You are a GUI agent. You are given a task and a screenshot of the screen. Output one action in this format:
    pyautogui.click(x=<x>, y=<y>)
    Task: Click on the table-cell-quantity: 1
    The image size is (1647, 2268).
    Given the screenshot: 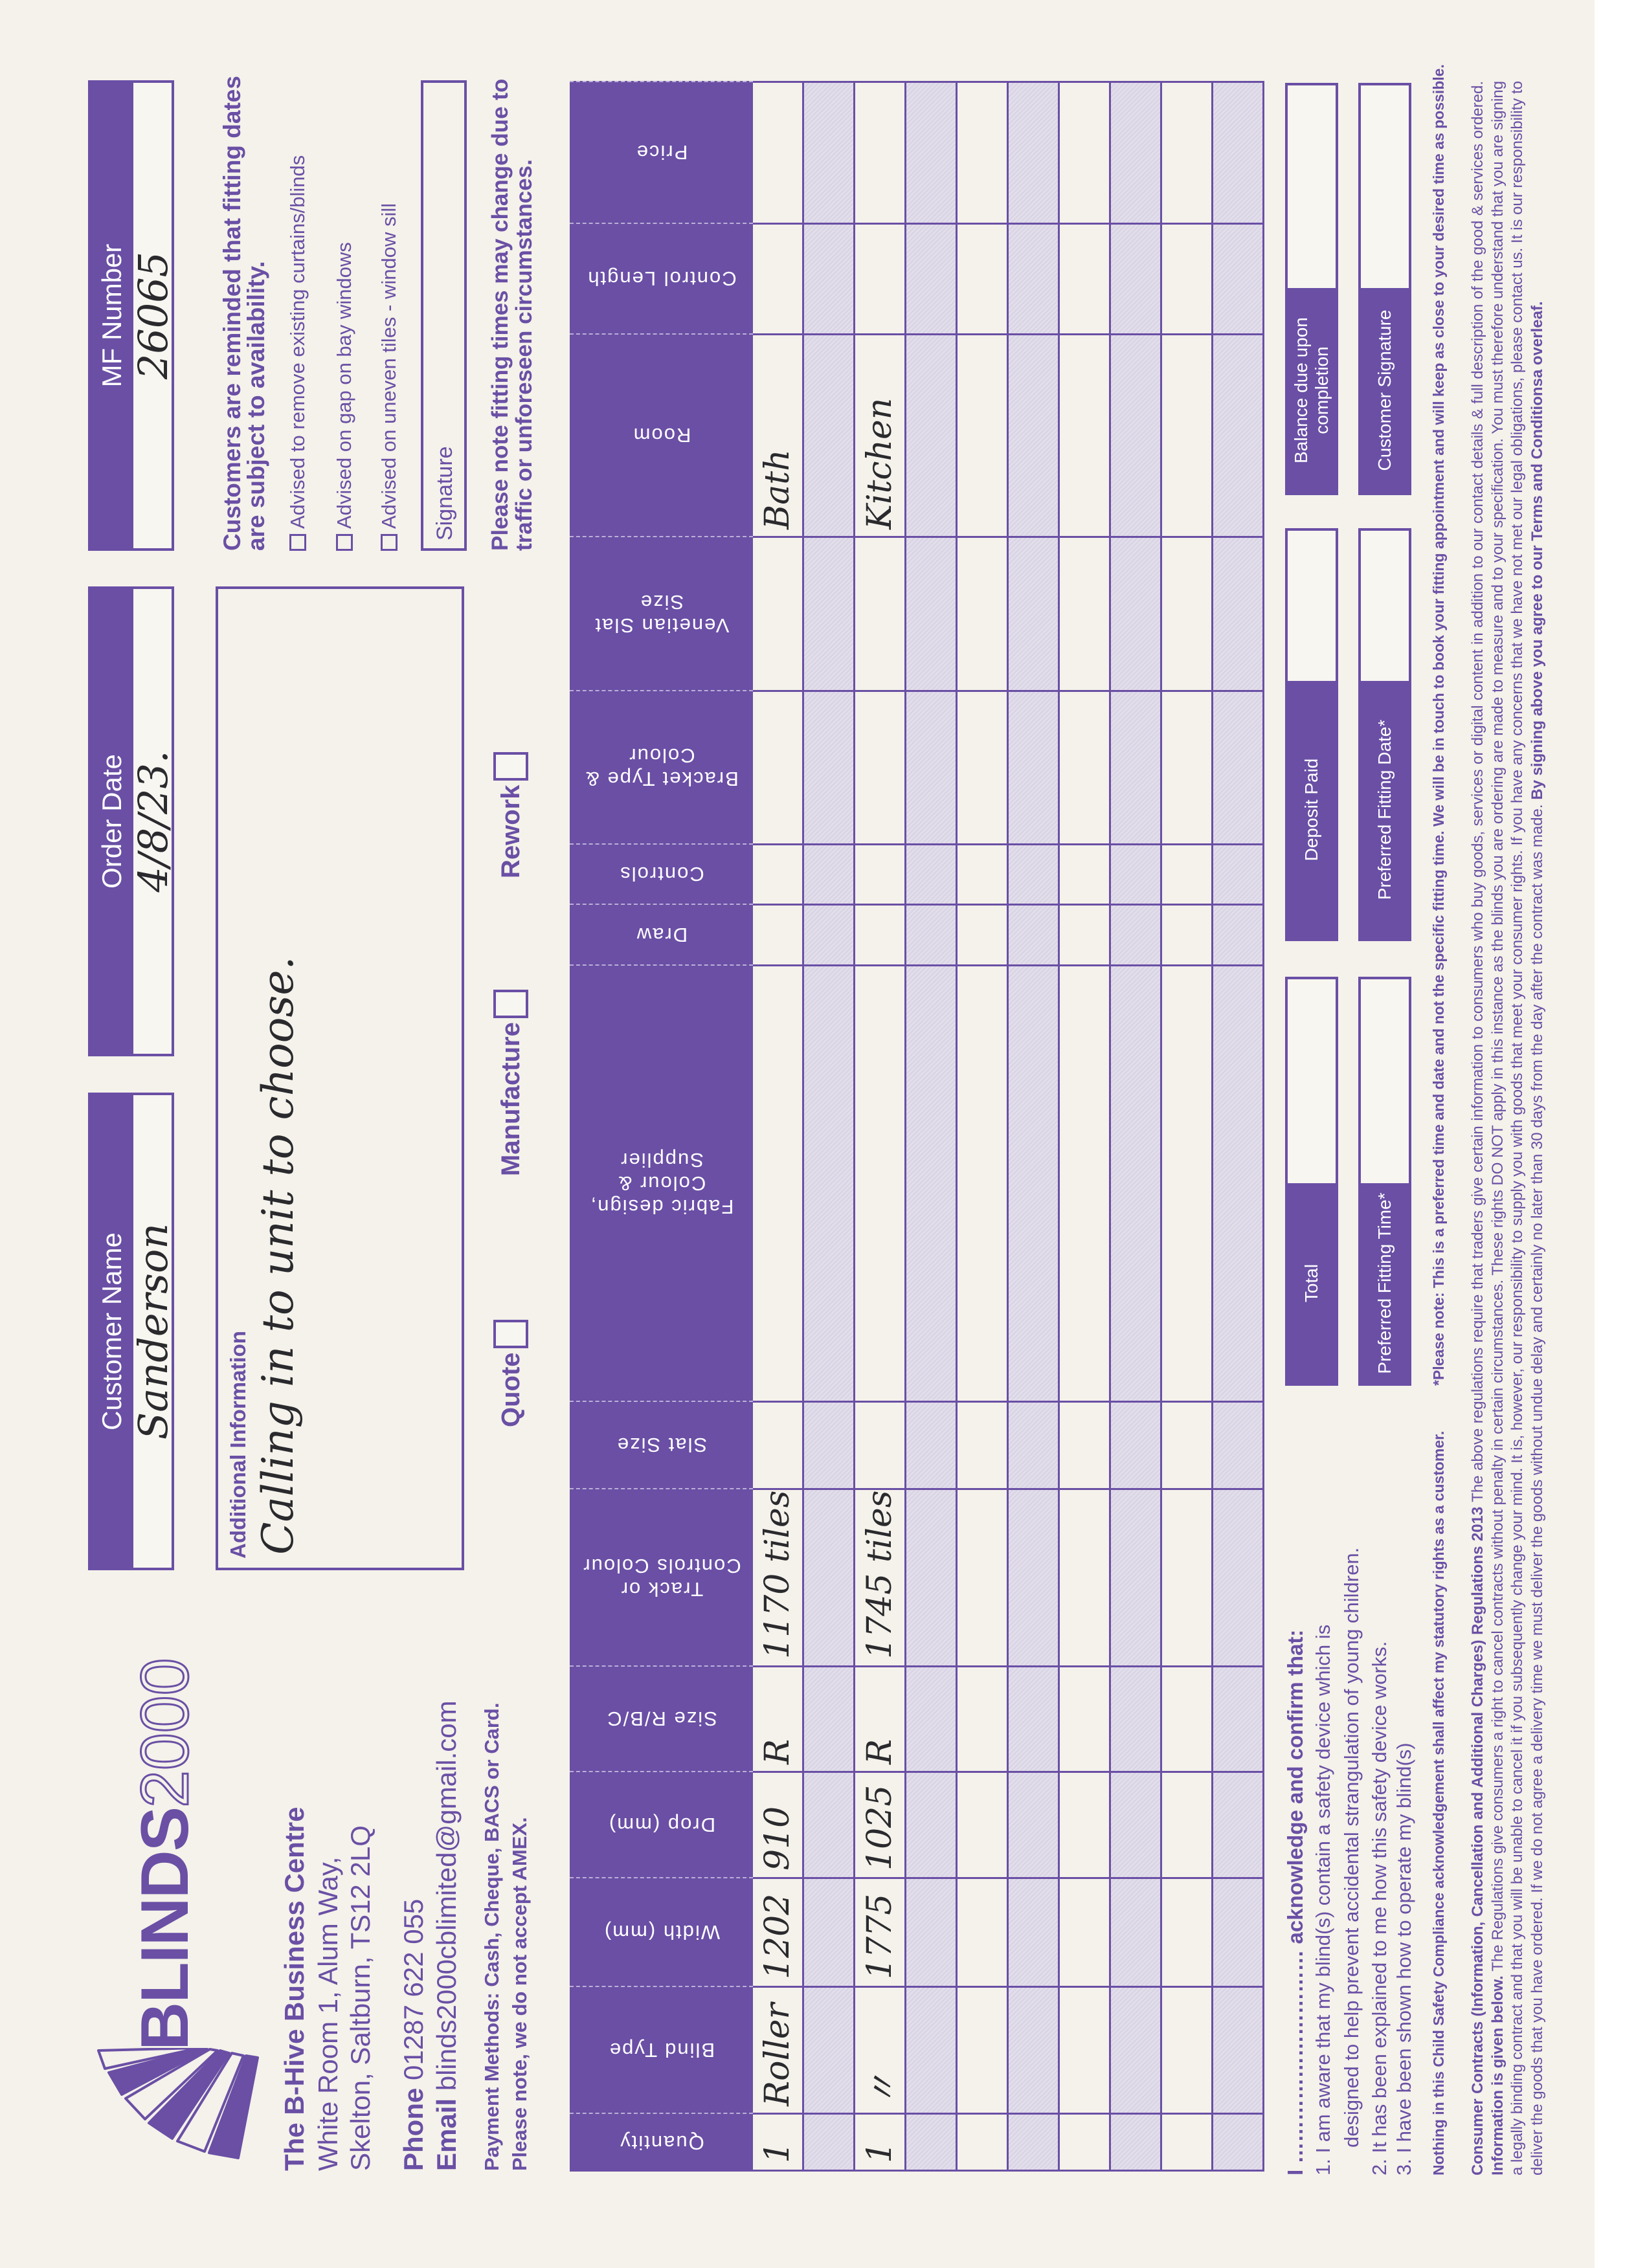 What is the action you would take?
    pyautogui.click(x=880, y=2142)
    